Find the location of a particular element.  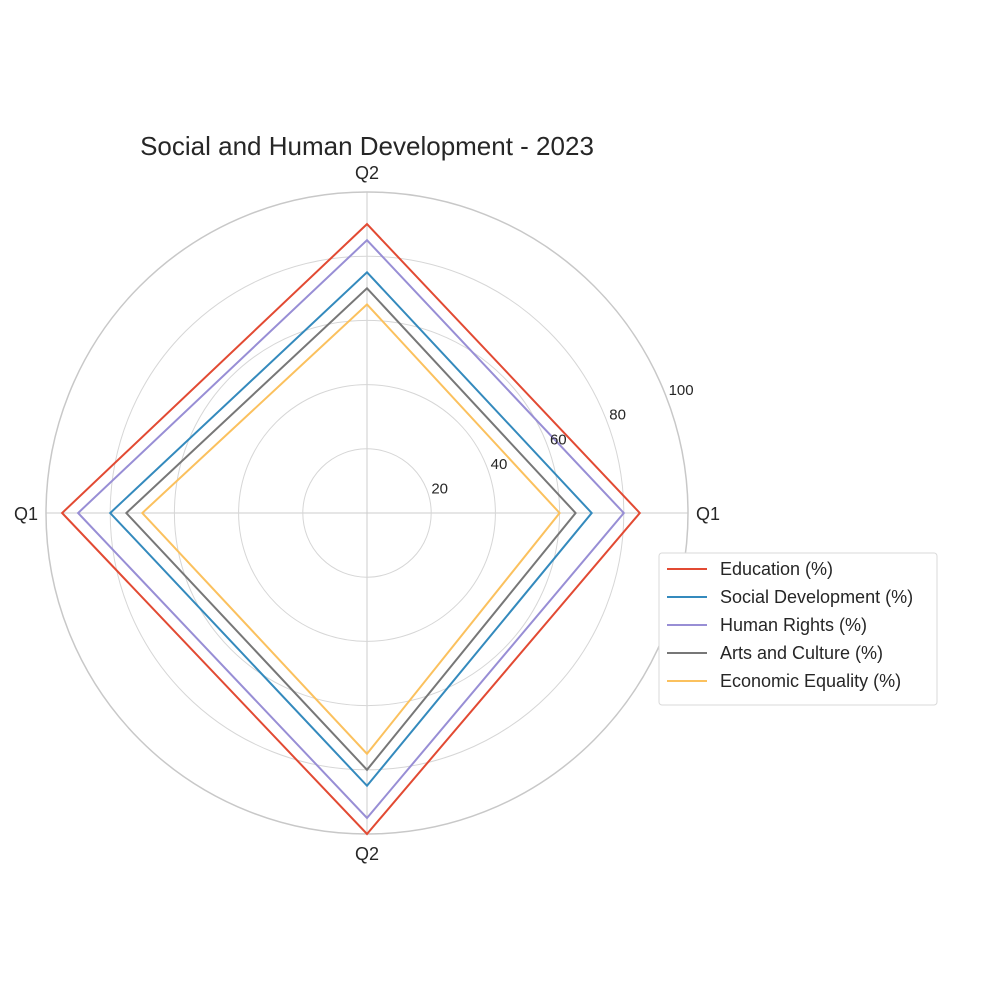

legend-label: Economic Equality (%) is located at coordinates (810, 681).